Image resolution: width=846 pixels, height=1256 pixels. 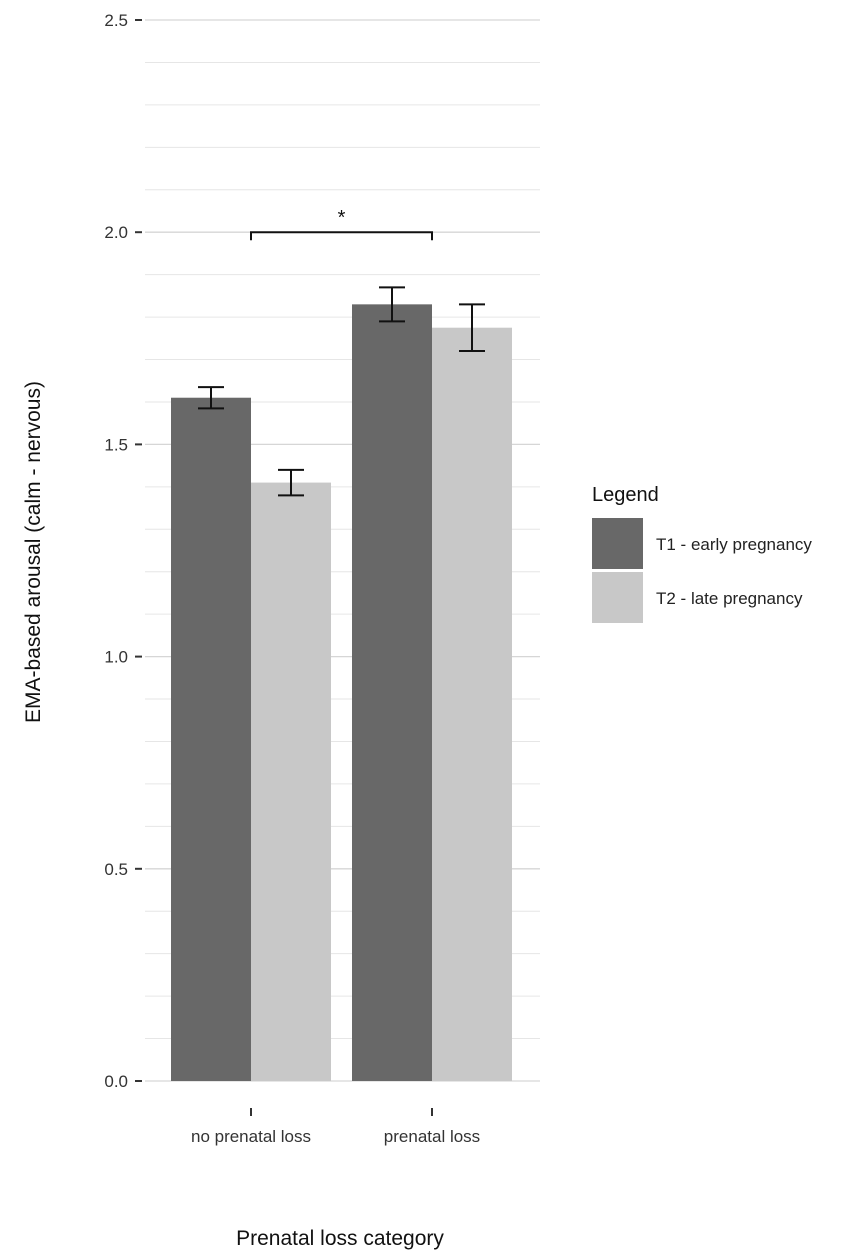 What do you see at coordinates (729, 598) in the screenshot?
I see `legend-label: T2 - late pregnancy` at bounding box center [729, 598].